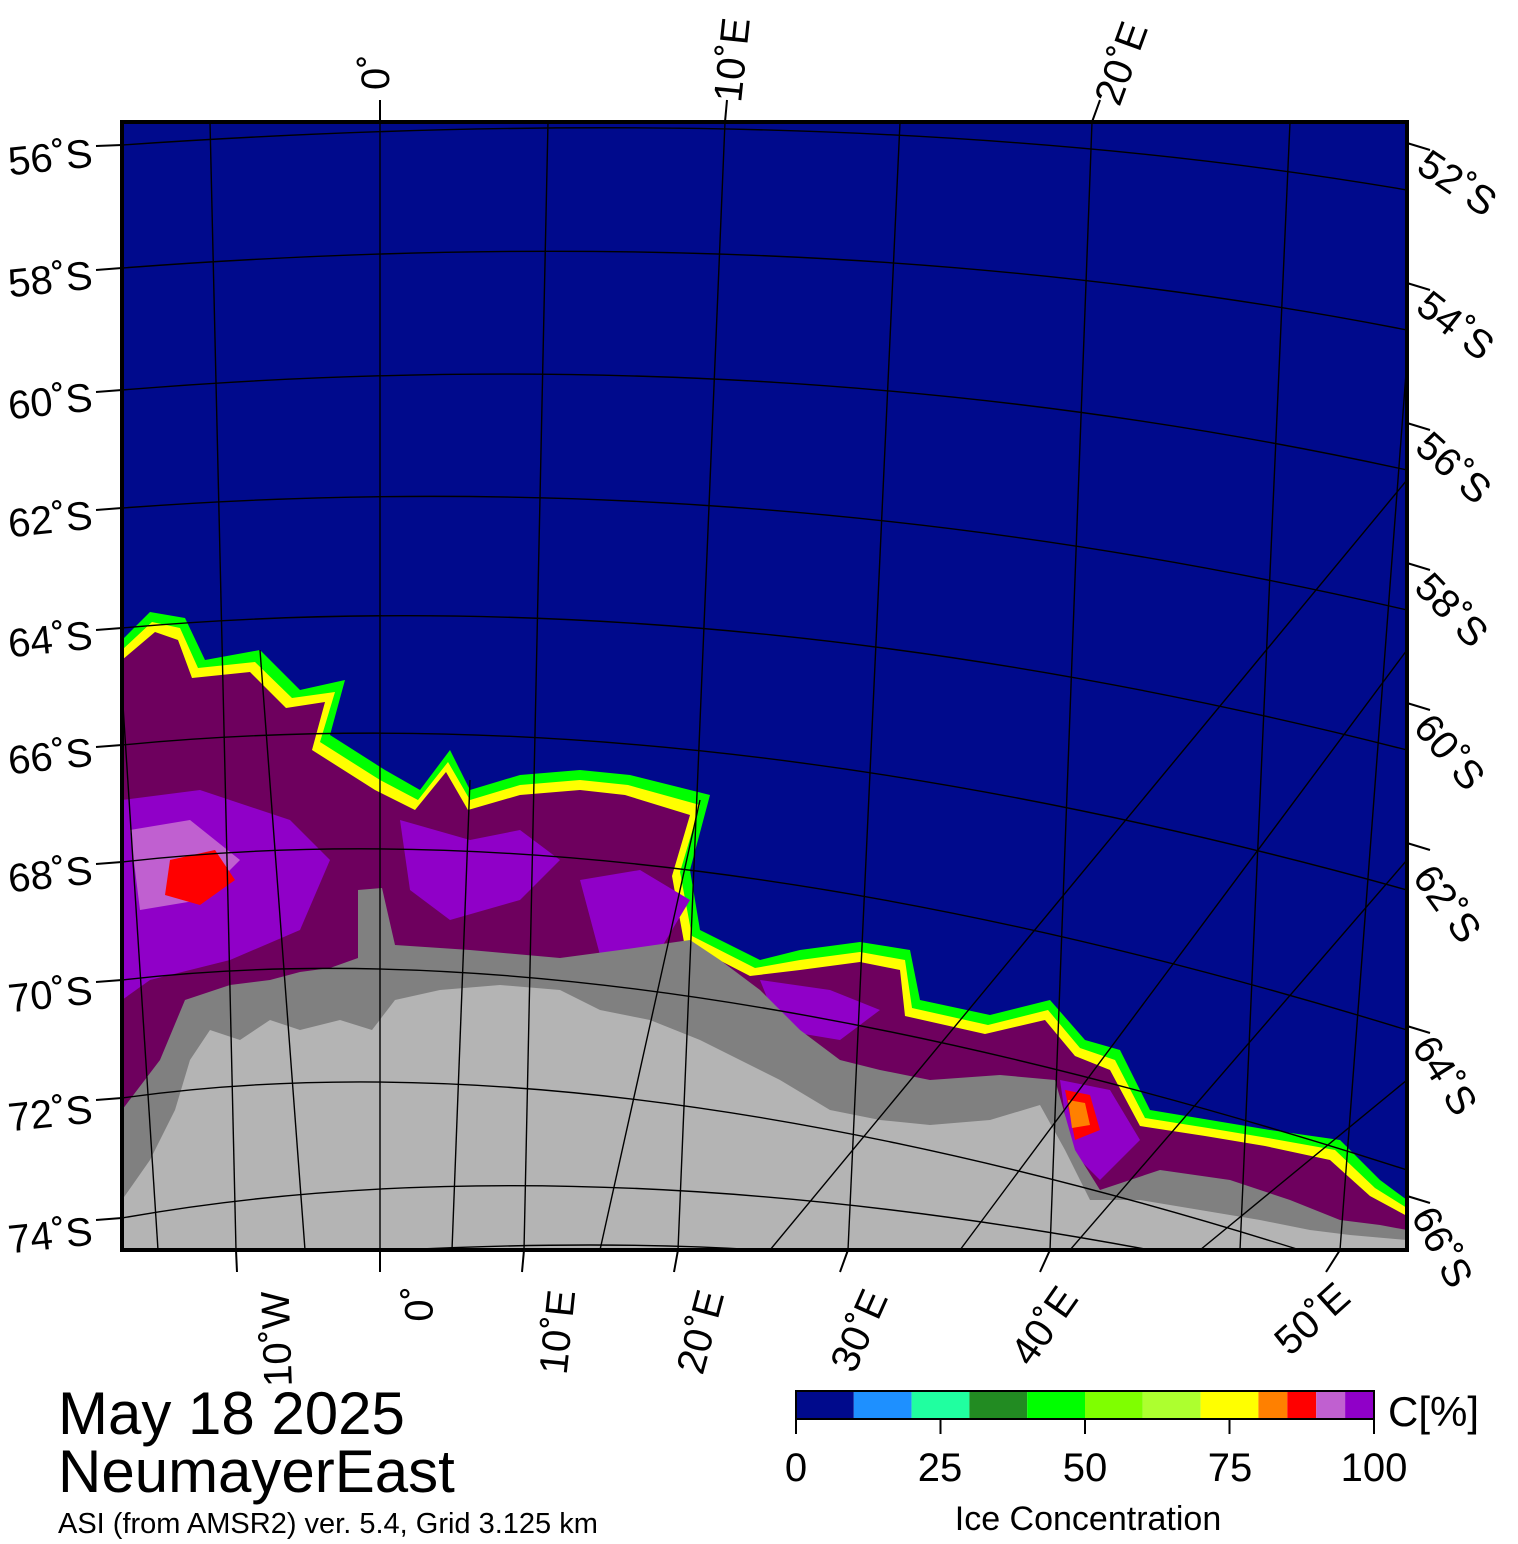 The image size is (1518, 1544). What do you see at coordinates (1374, 1468) in the screenshot?
I see `colorbar-tick-label: 100` at bounding box center [1374, 1468].